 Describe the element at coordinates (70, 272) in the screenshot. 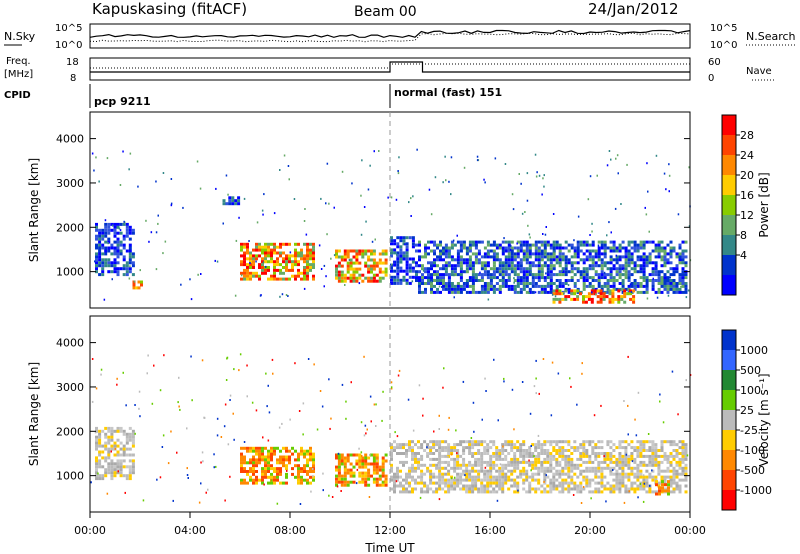

I see `y-tick-label: 1000` at that location.